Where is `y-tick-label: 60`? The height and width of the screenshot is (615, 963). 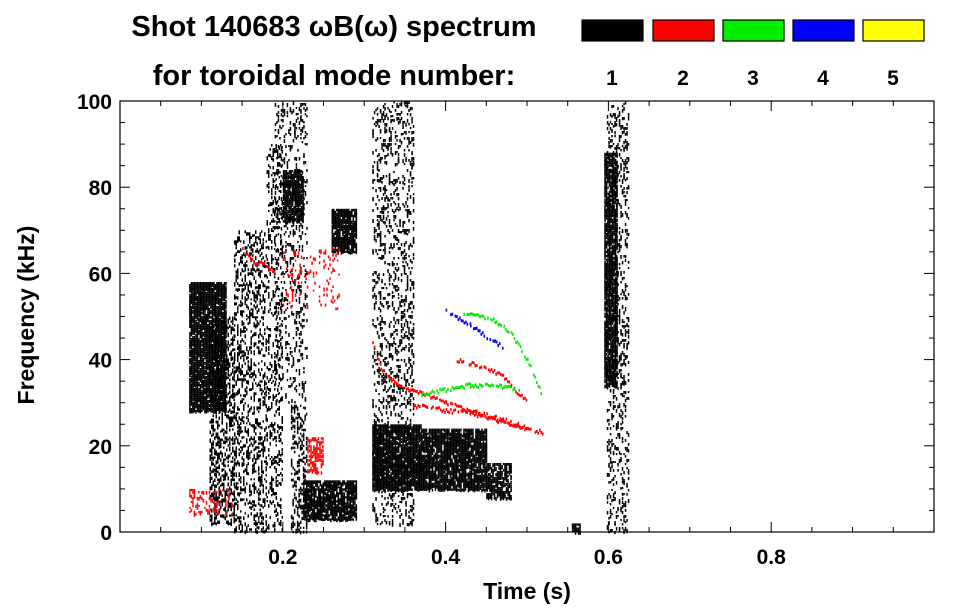 y-tick-label: 60 is located at coordinates (100, 274).